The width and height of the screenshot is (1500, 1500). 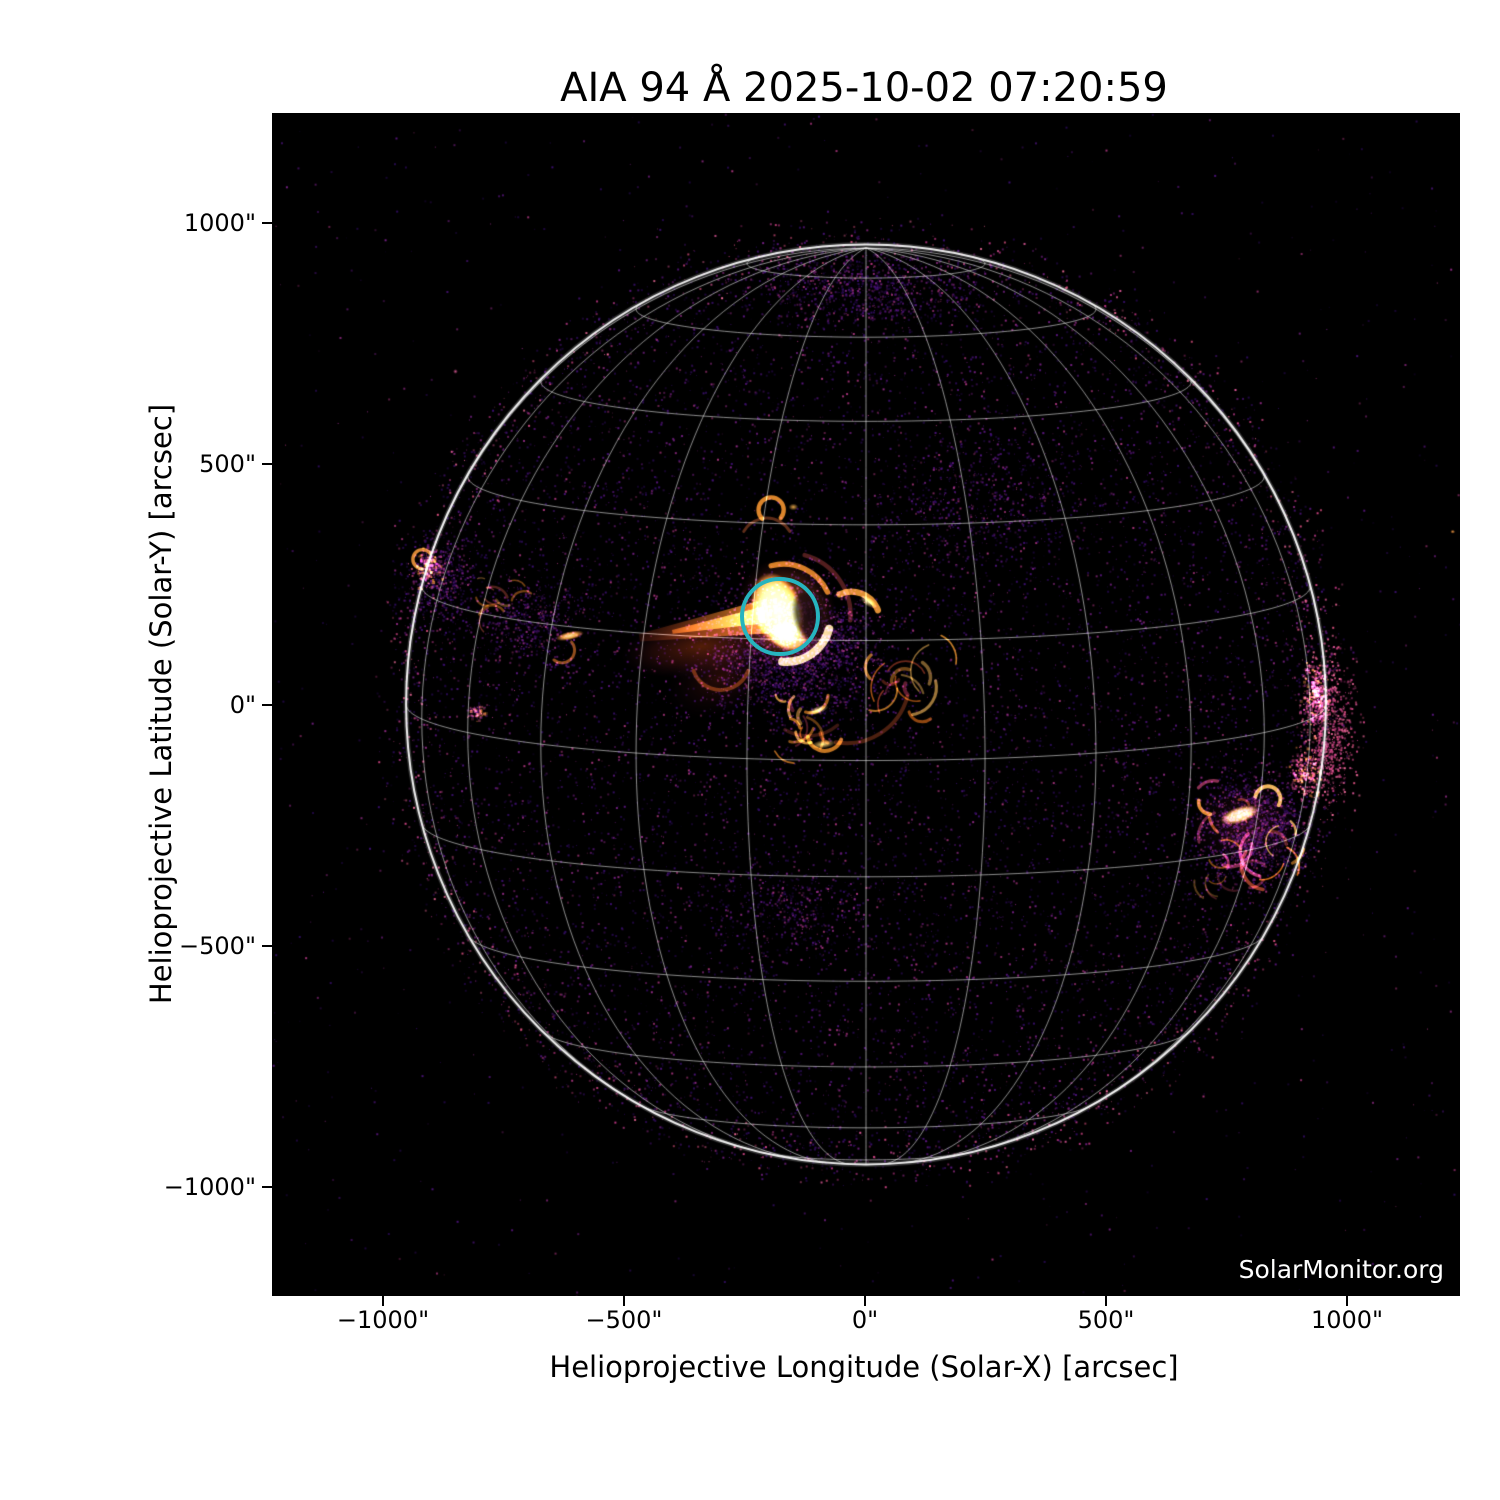 What do you see at coordinates (1341, 1269) in the screenshot?
I see `watermark: SolarMonitor.org` at bounding box center [1341, 1269].